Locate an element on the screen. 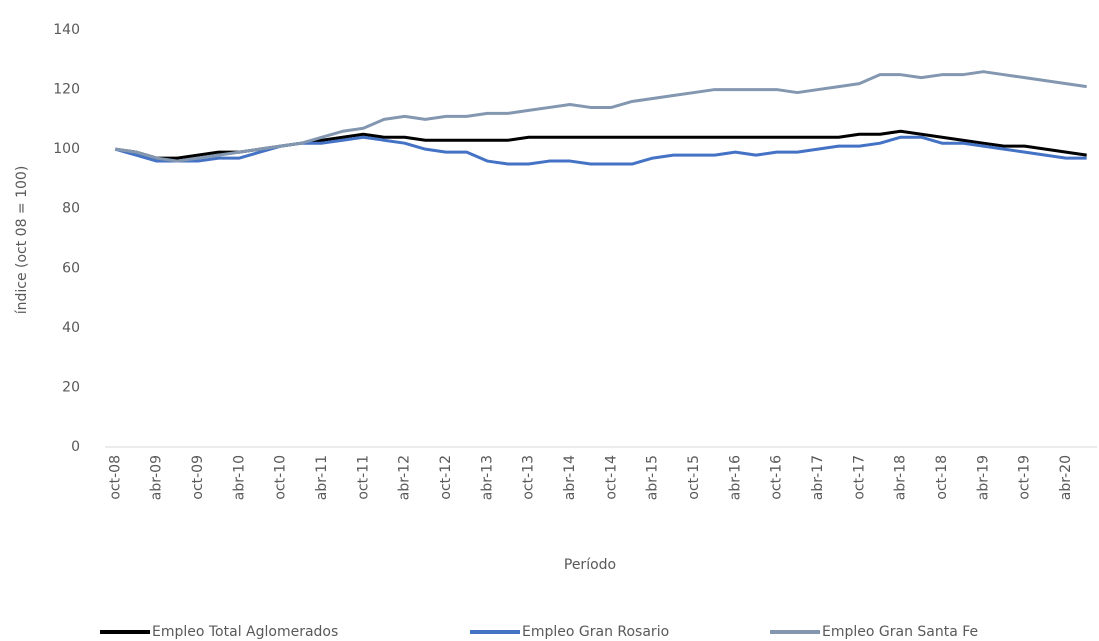 This screenshot has height=641, width=1099. x-tick-label: oct-12 is located at coordinates (446, 477).